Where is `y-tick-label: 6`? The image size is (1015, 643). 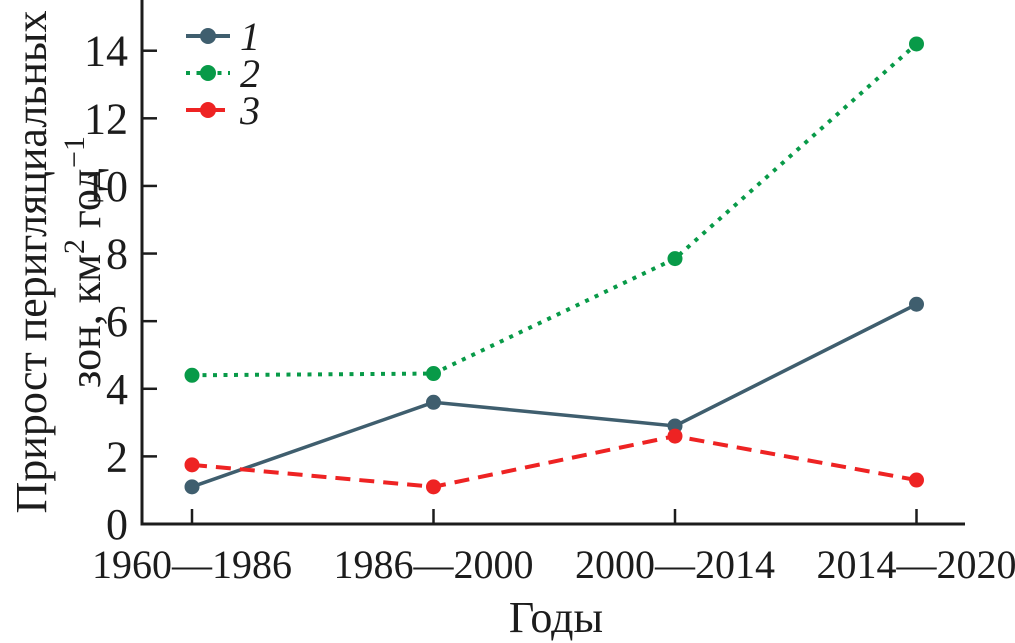
y-tick-label: 6 is located at coordinates (117, 321).